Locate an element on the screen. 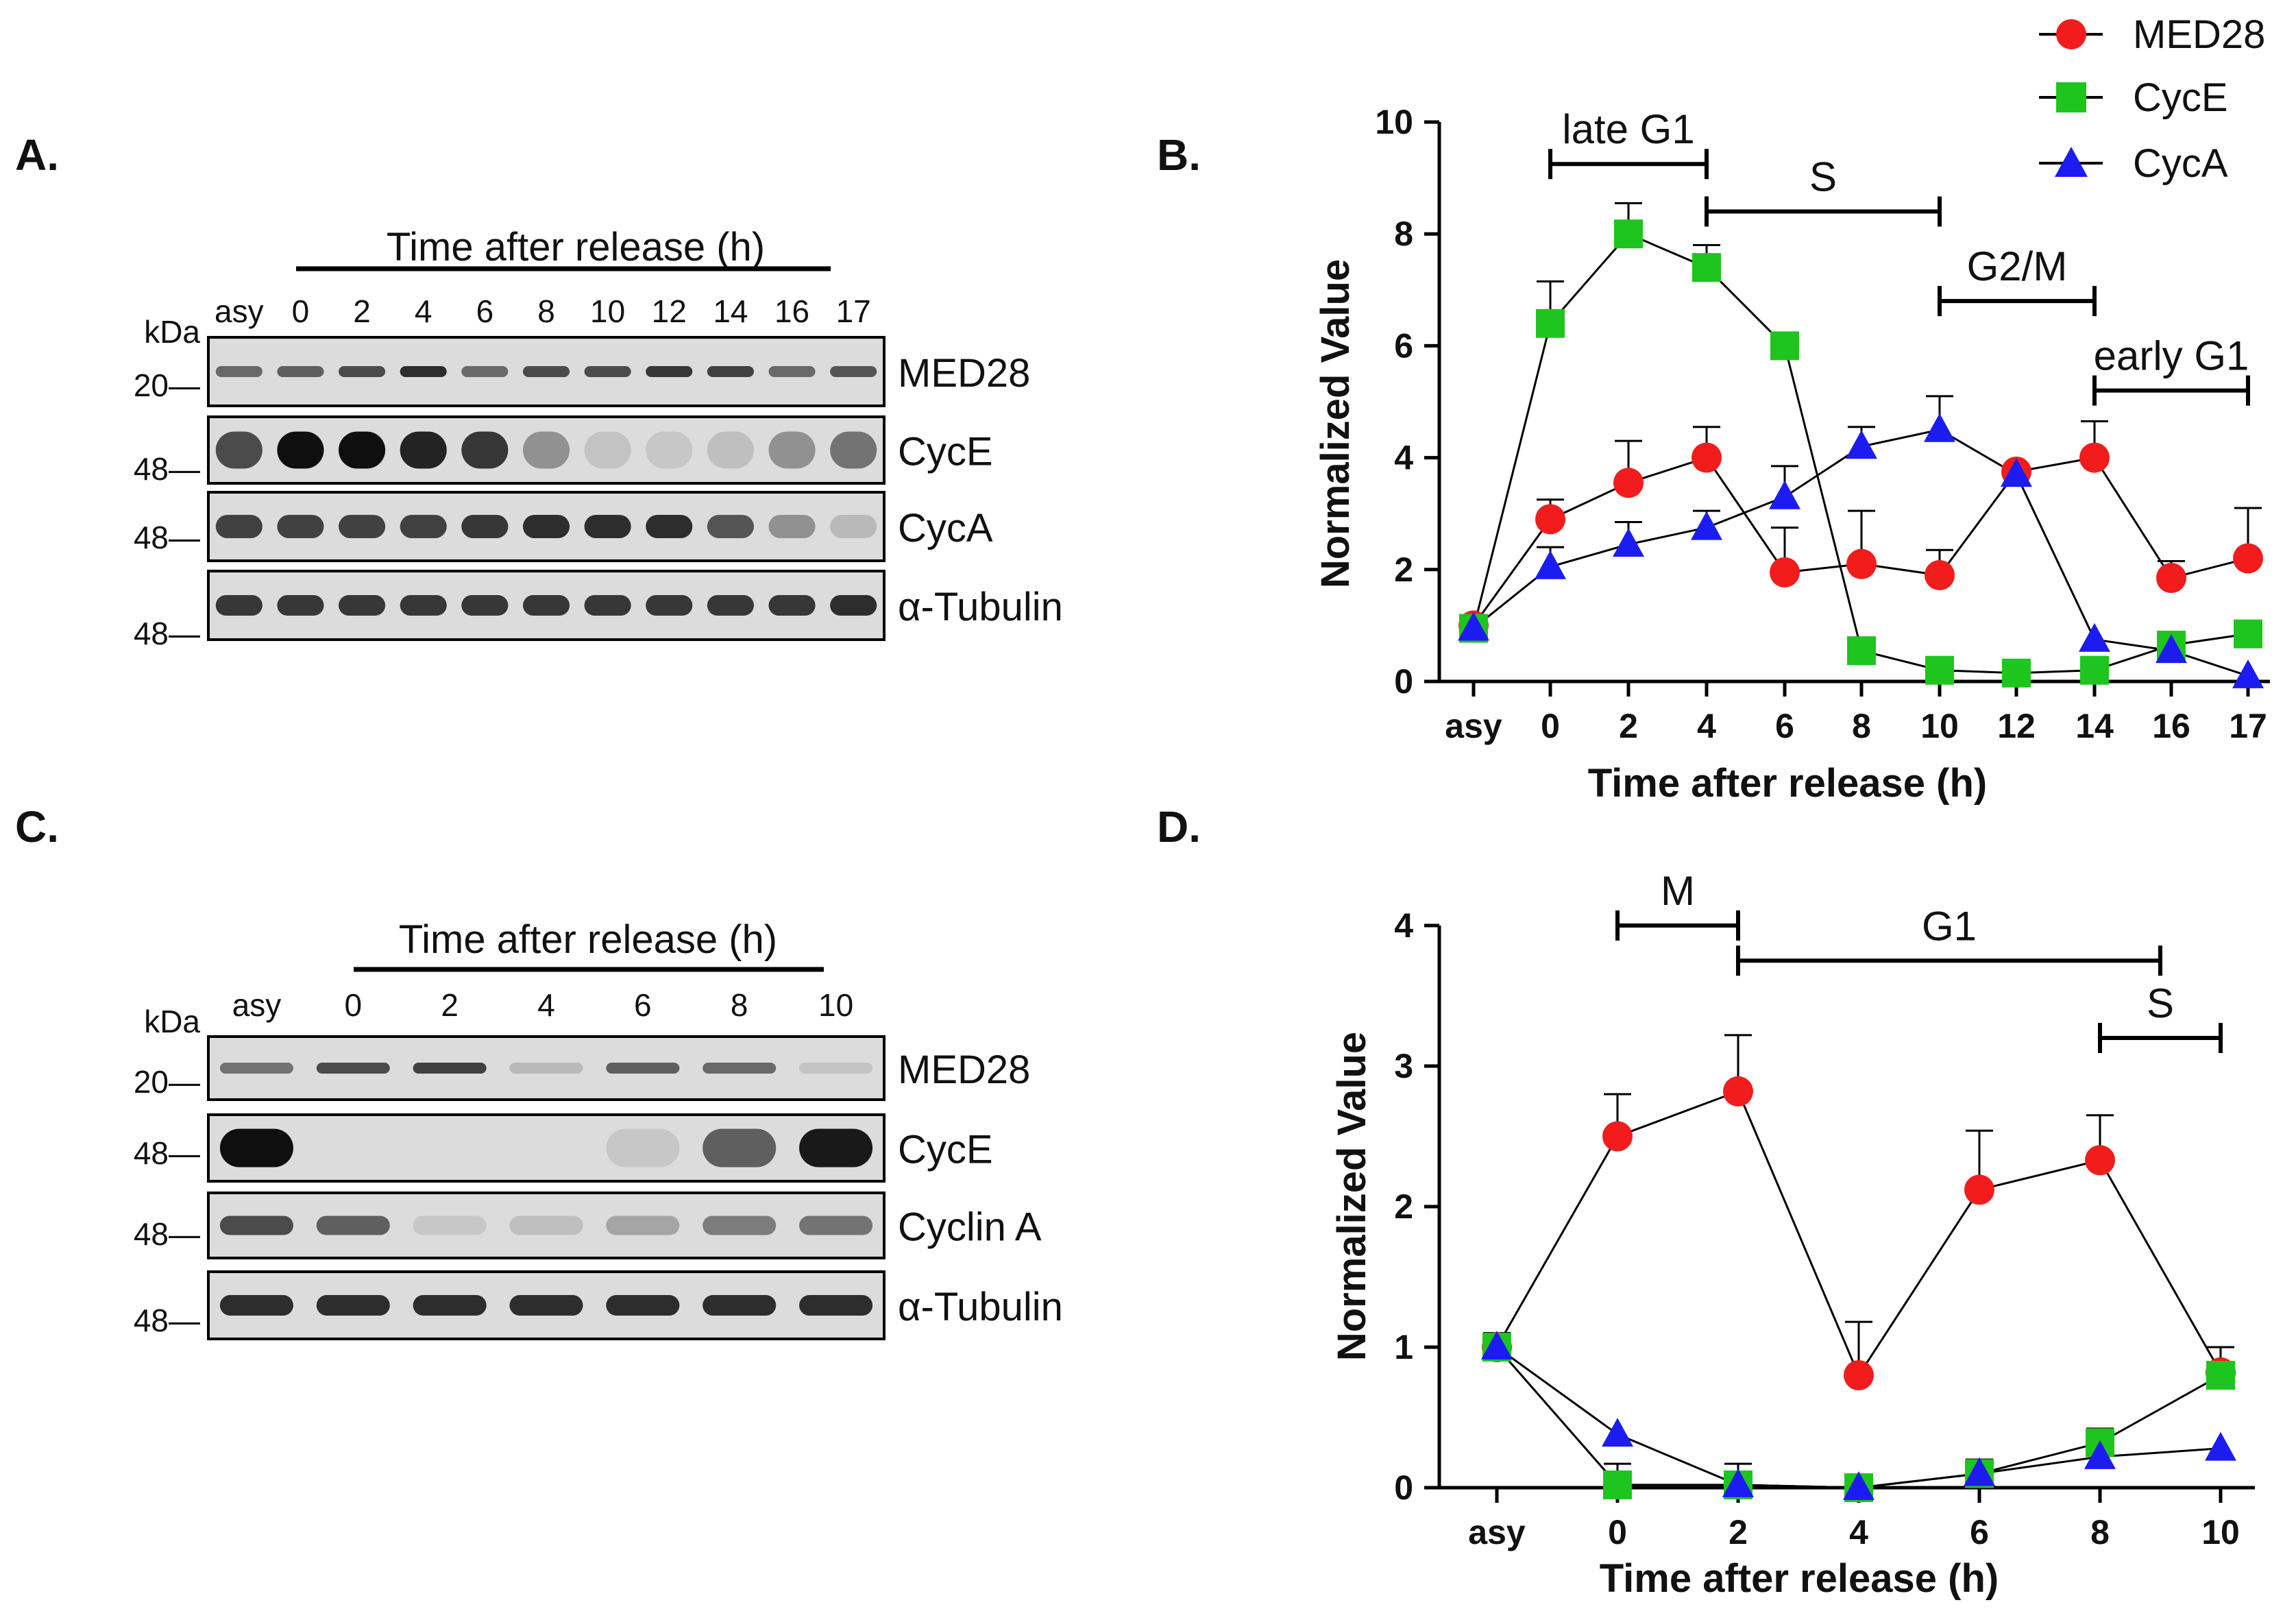 The height and width of the screenshot is (1620, 2296). lane-label: 2 is located at coordinates (362, 311).